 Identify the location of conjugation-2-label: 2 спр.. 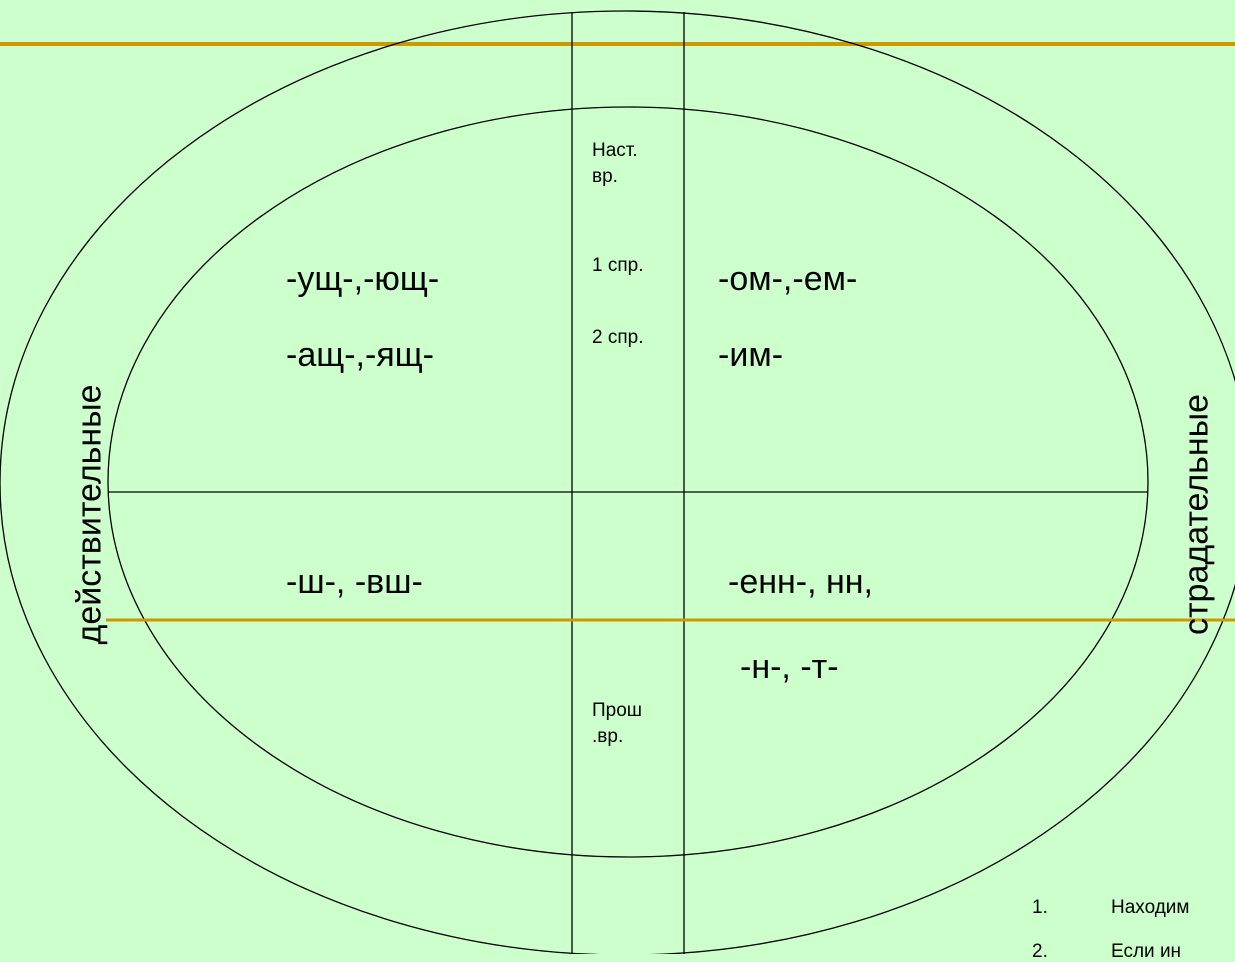
(617, 338).